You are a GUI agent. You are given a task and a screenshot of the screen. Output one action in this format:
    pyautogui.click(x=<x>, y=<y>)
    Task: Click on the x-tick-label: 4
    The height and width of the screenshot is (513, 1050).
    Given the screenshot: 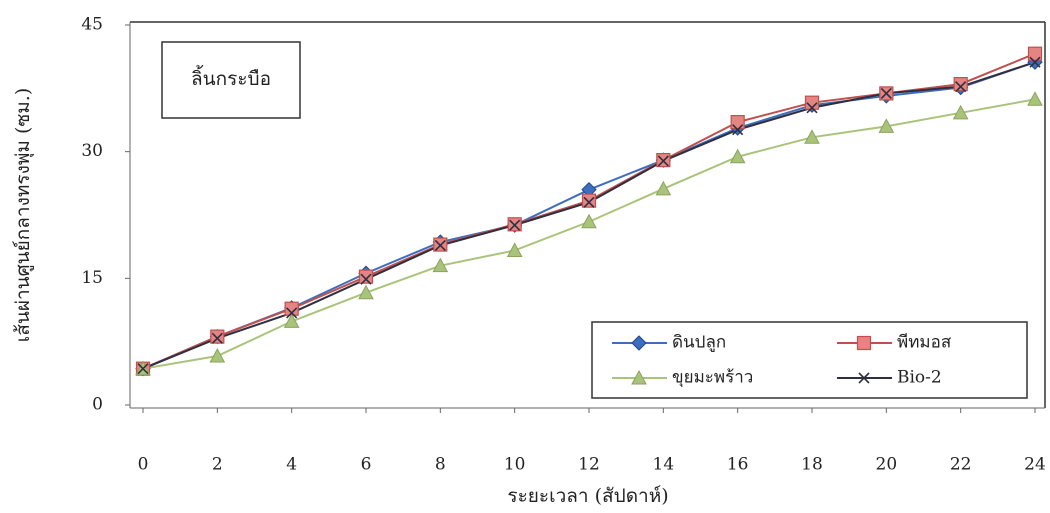 What is the action you would take?
    pyautogui.click(x=291, y=465)
    